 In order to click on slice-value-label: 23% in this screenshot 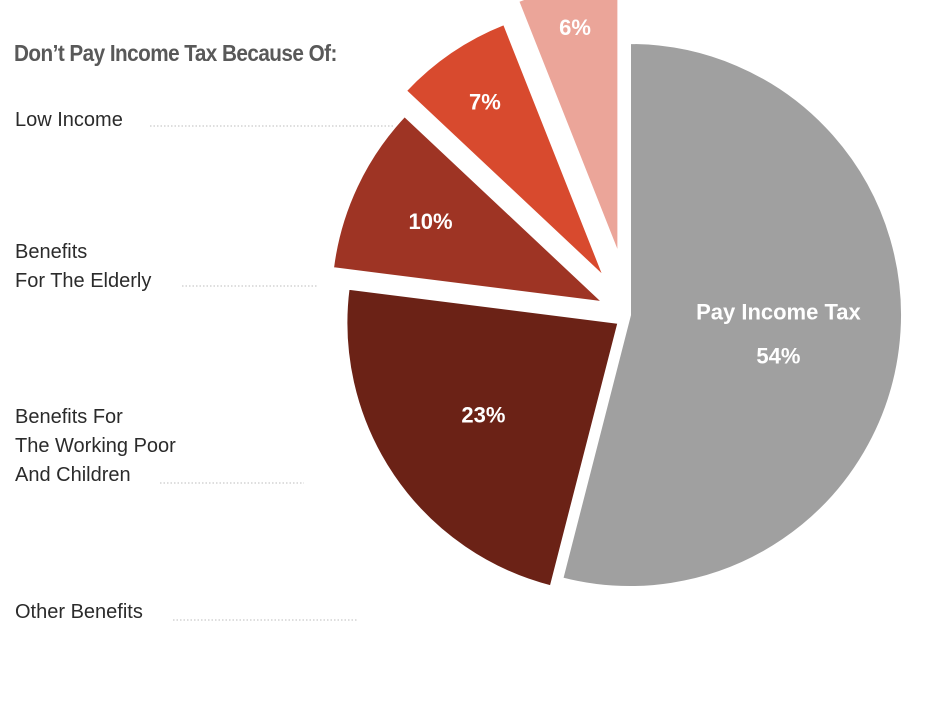, I will do `click(483, 415)`.